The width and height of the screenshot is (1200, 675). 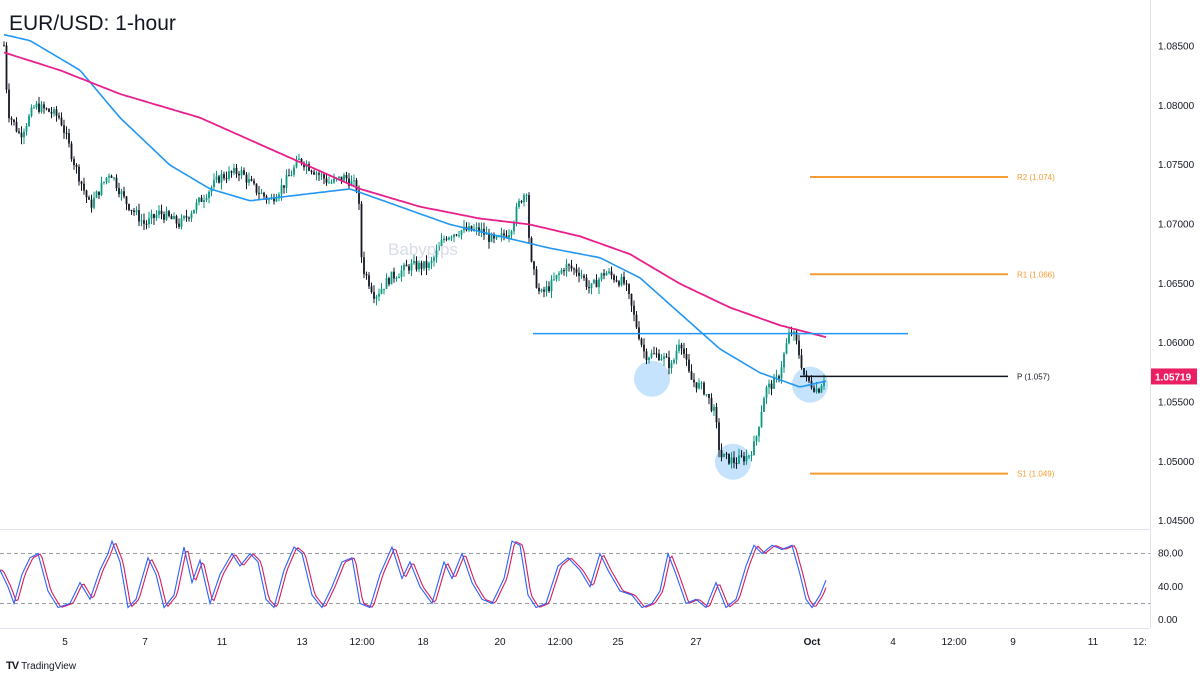 What do you see at coordinates (92, 23) in the screenshot?
I see `chart-title: EUR/USD: 1-hour` at bounding box center [92, 23].